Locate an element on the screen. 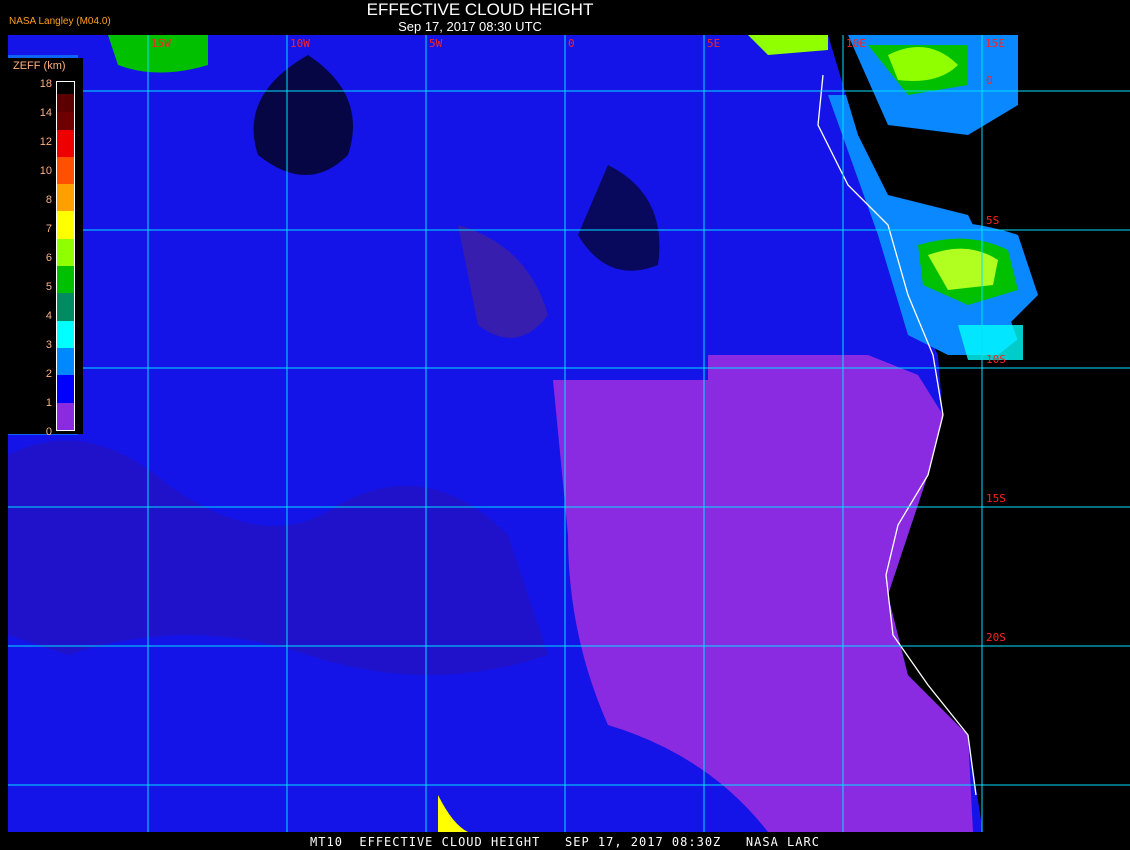 This screenshot has height=850, width=1130. broken-cloud-region is located at coordinates (278, 557).